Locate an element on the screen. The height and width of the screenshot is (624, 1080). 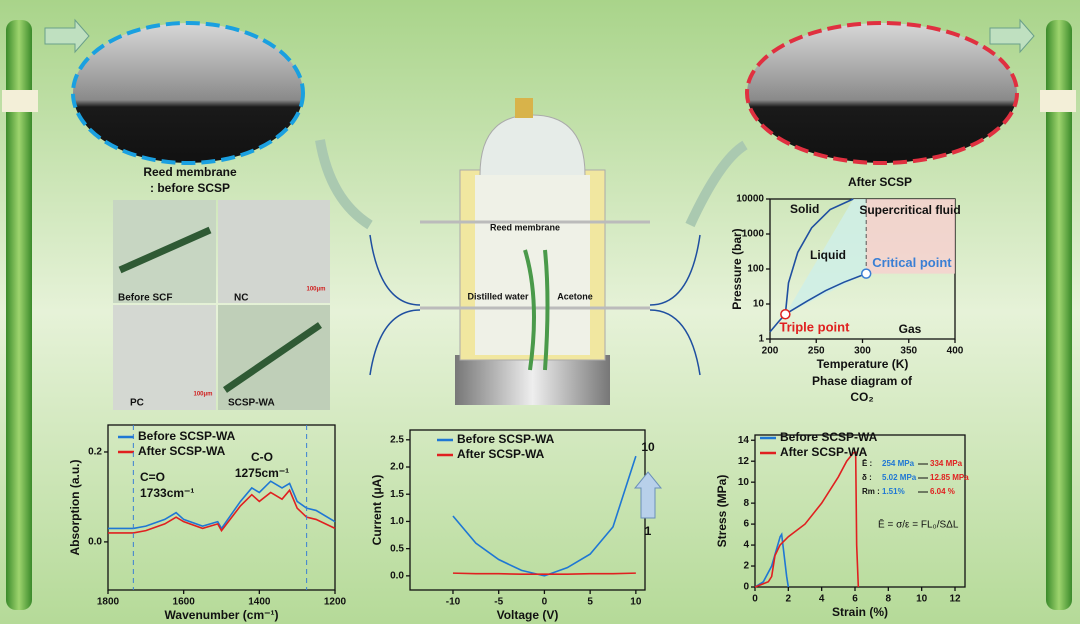
y-tick-label: 2.5 is located at coordinates (397, 439).